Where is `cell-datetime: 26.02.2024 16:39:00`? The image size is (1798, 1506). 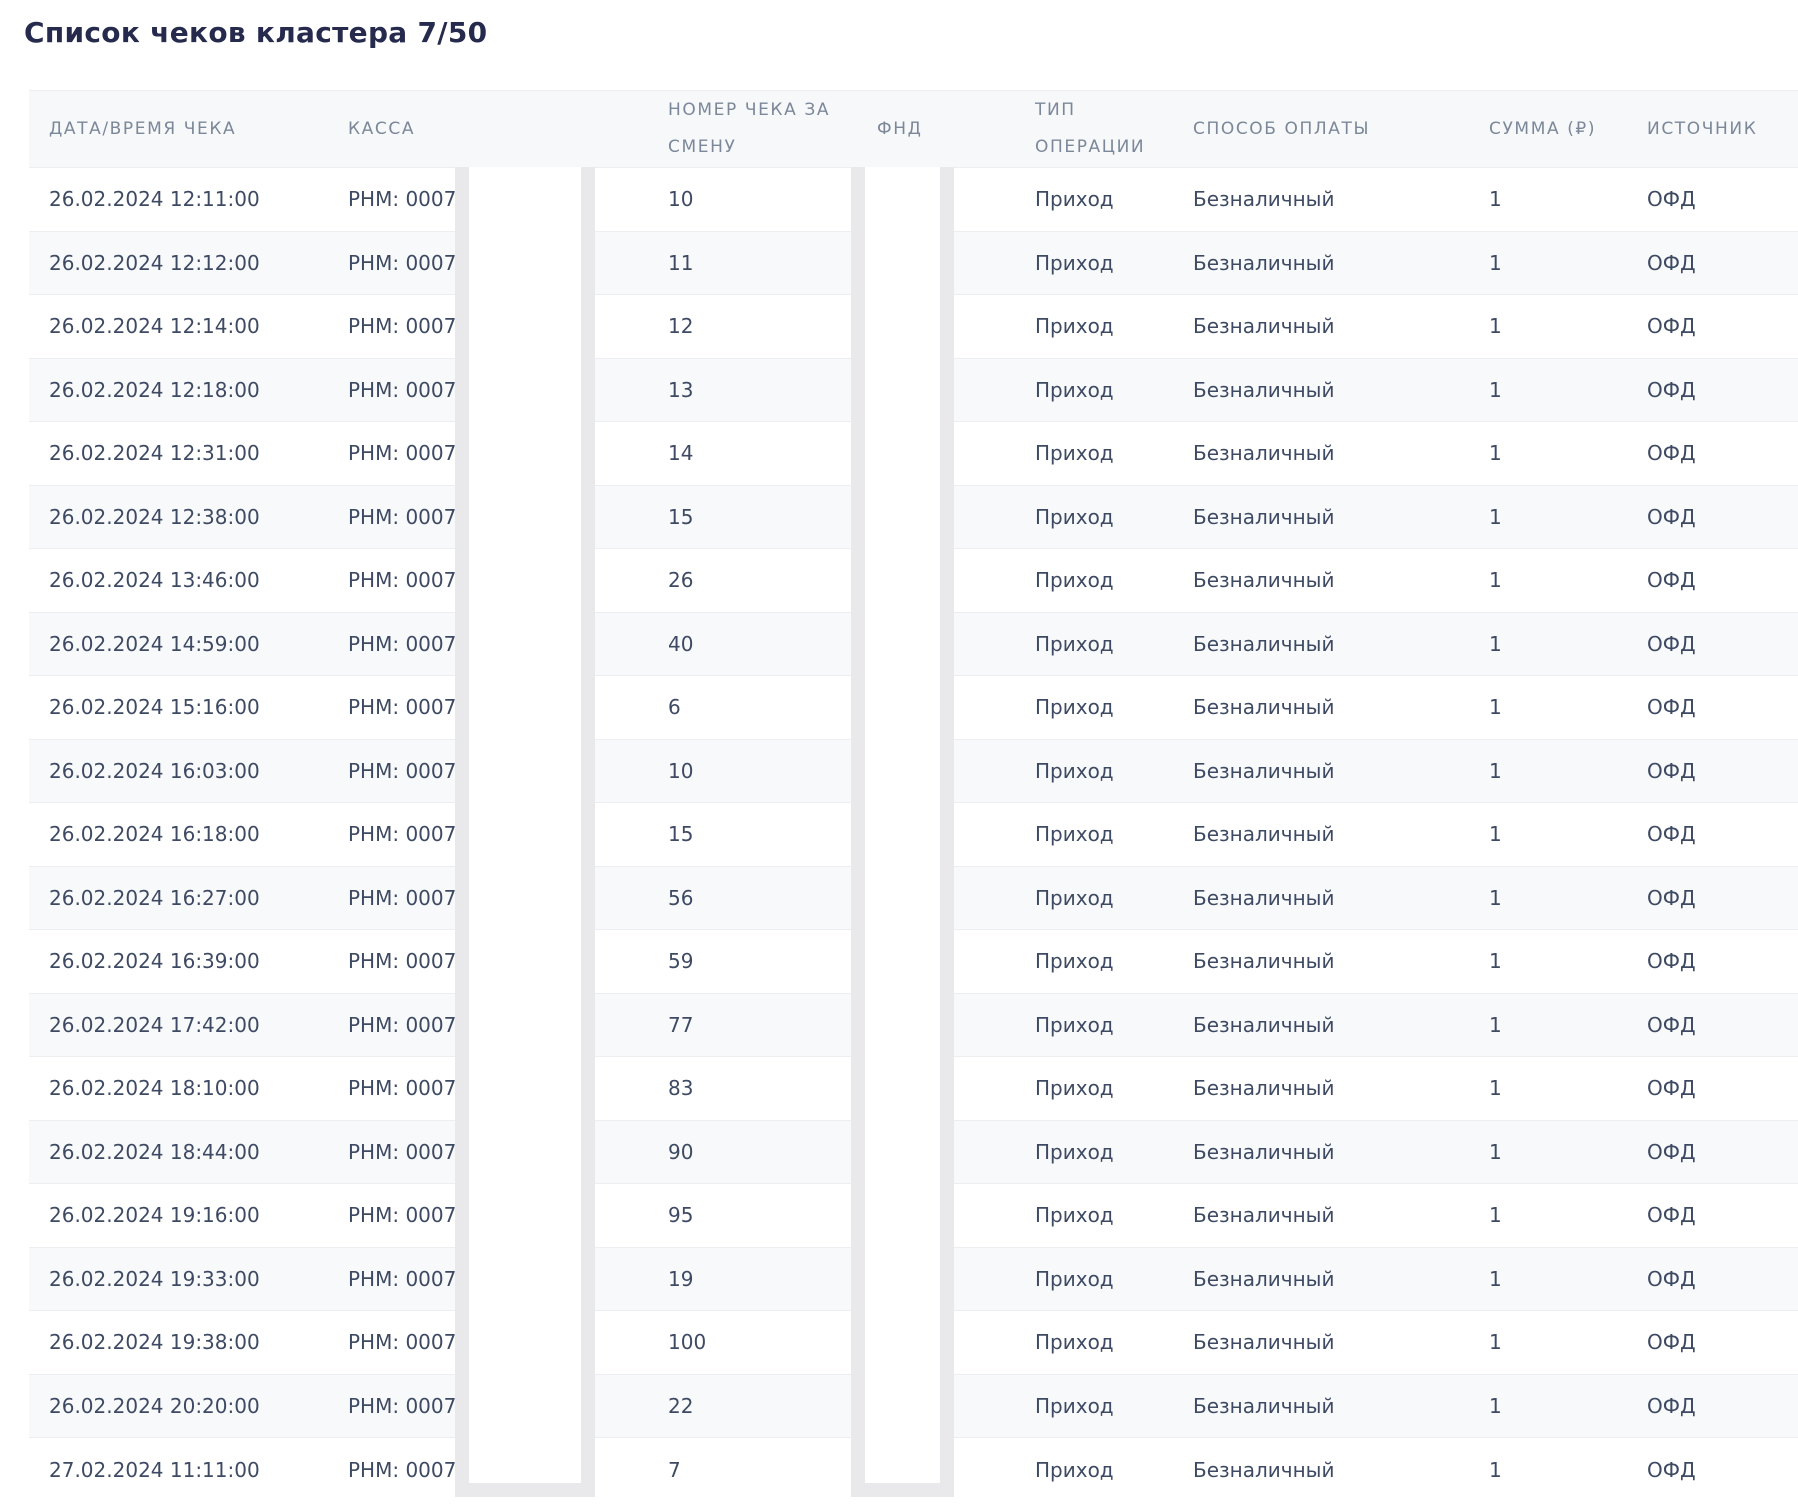
cell-datetime: 26.02.2024 16:39:00 is located at coordinates (154, 961).